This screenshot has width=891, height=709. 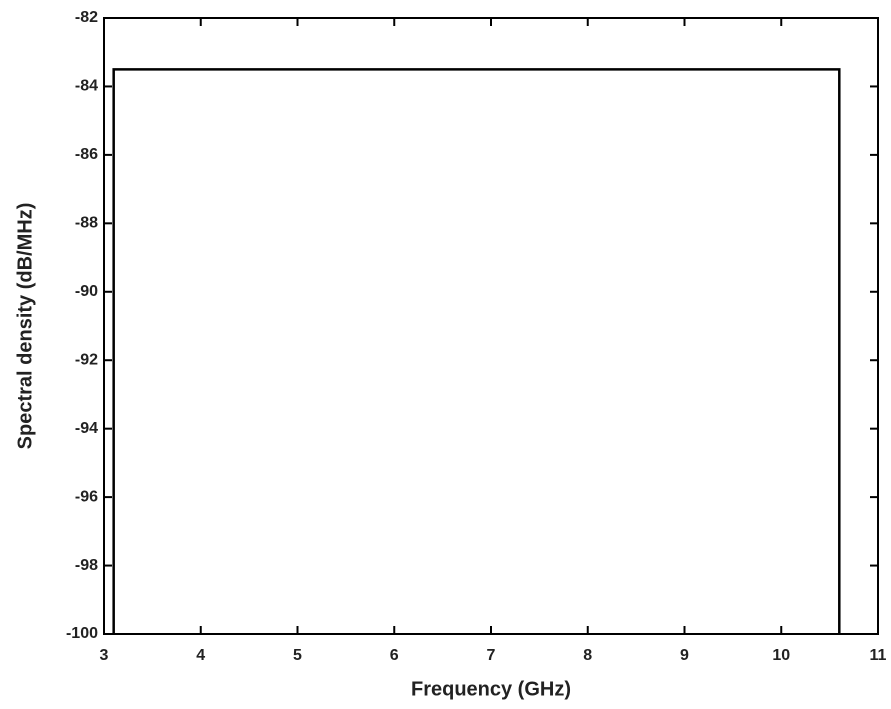 I want to click on x-tick-label: 7, so click(x=491, y=655).